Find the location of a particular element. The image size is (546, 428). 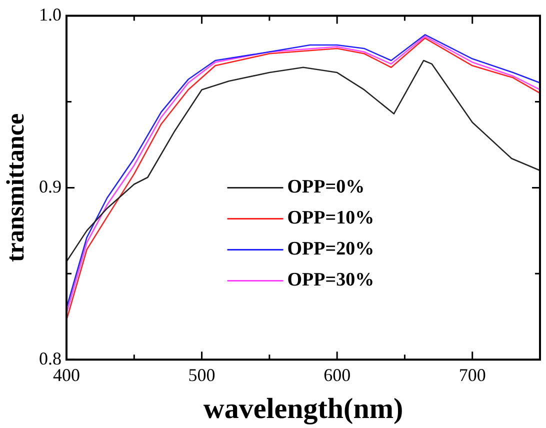

legend-label: OPP=30% is located at coordinates (330, 280).